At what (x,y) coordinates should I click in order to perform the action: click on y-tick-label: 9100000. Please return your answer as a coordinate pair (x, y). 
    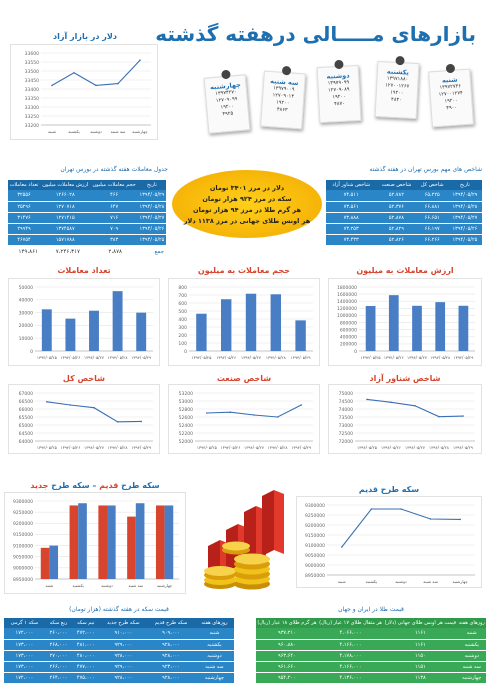
    Looking at the image, I should click on (23, 546).